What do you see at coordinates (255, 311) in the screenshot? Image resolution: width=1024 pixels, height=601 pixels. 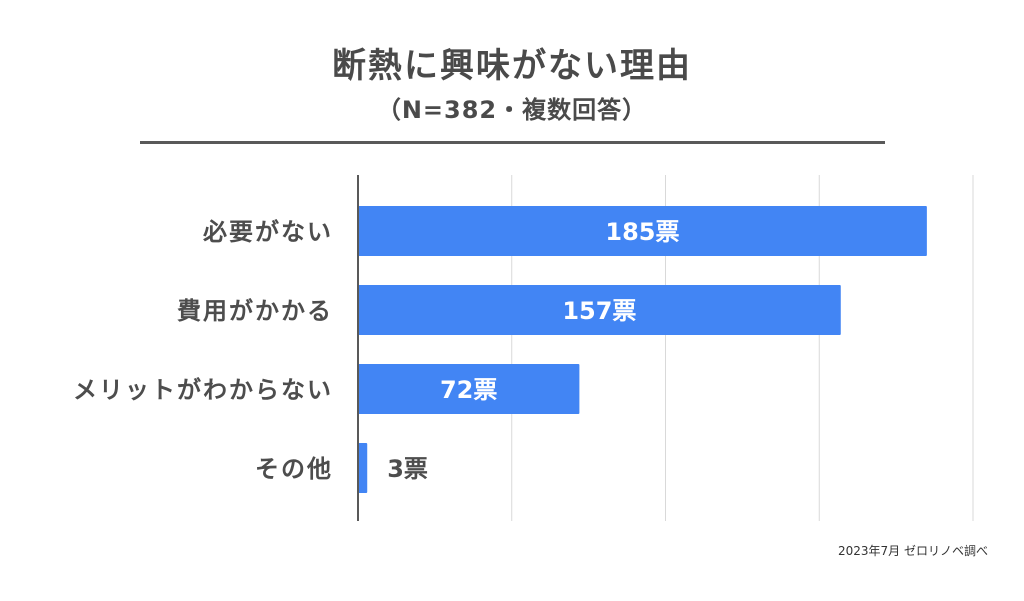 I see `category-label: 費用がかかる` at bounding box center [255, 311].